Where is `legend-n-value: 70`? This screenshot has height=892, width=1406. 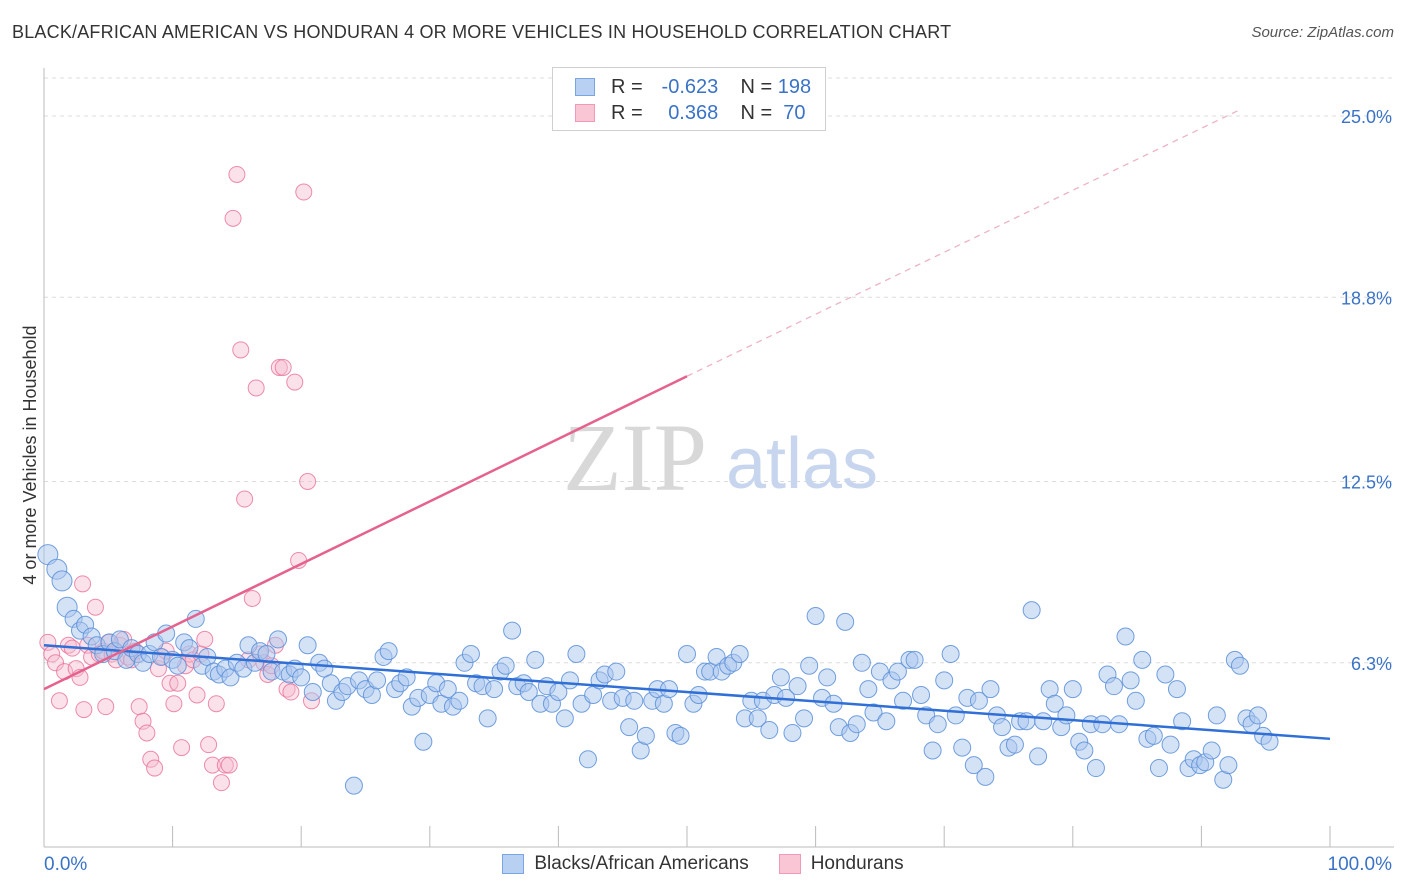
legend-n-value: 70 is located at coordinates (791, 112).